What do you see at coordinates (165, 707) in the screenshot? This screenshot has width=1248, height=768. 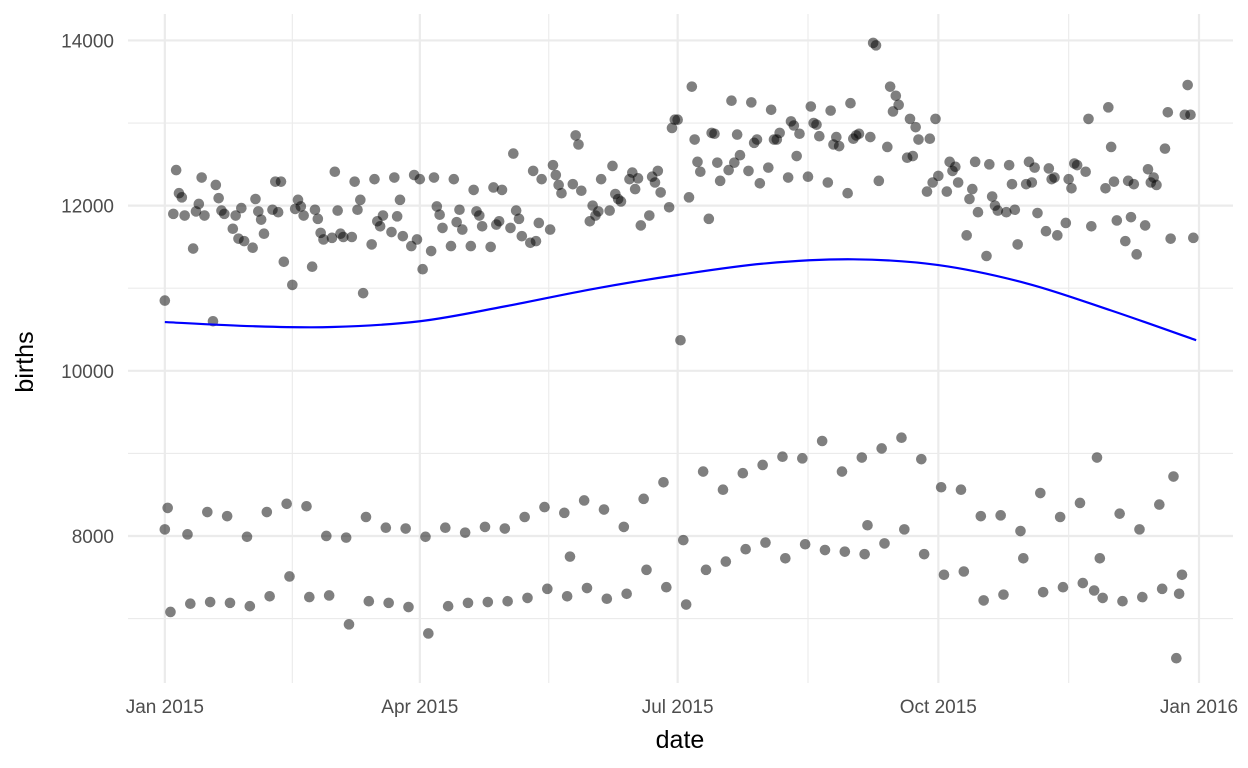 I see `x-tick-label: Jan 2015` at bounding box center [165, 707].